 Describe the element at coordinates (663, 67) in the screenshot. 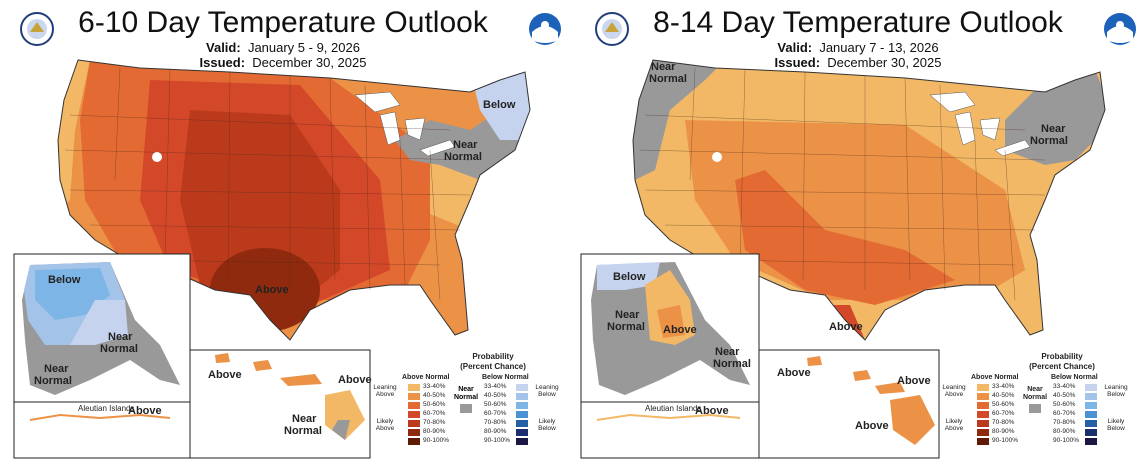

I see `label-conus-near-nw: Near` at that location.